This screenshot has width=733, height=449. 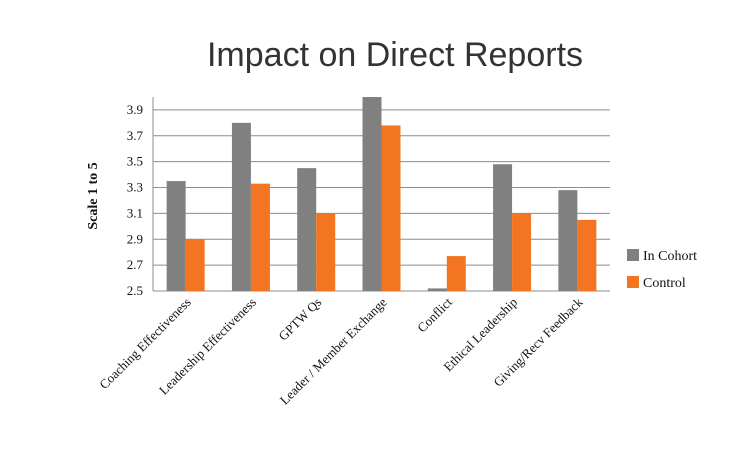 I want to click on y-tick-label: 2.7, so click(x=135, y=264).